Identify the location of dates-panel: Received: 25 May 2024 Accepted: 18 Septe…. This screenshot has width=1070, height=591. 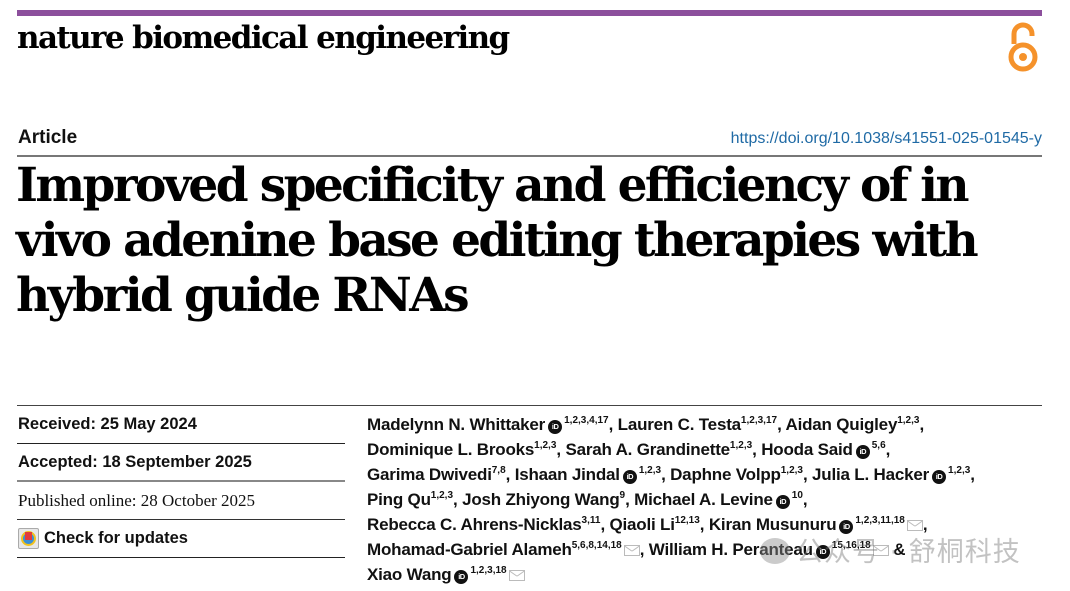
(181, 482).